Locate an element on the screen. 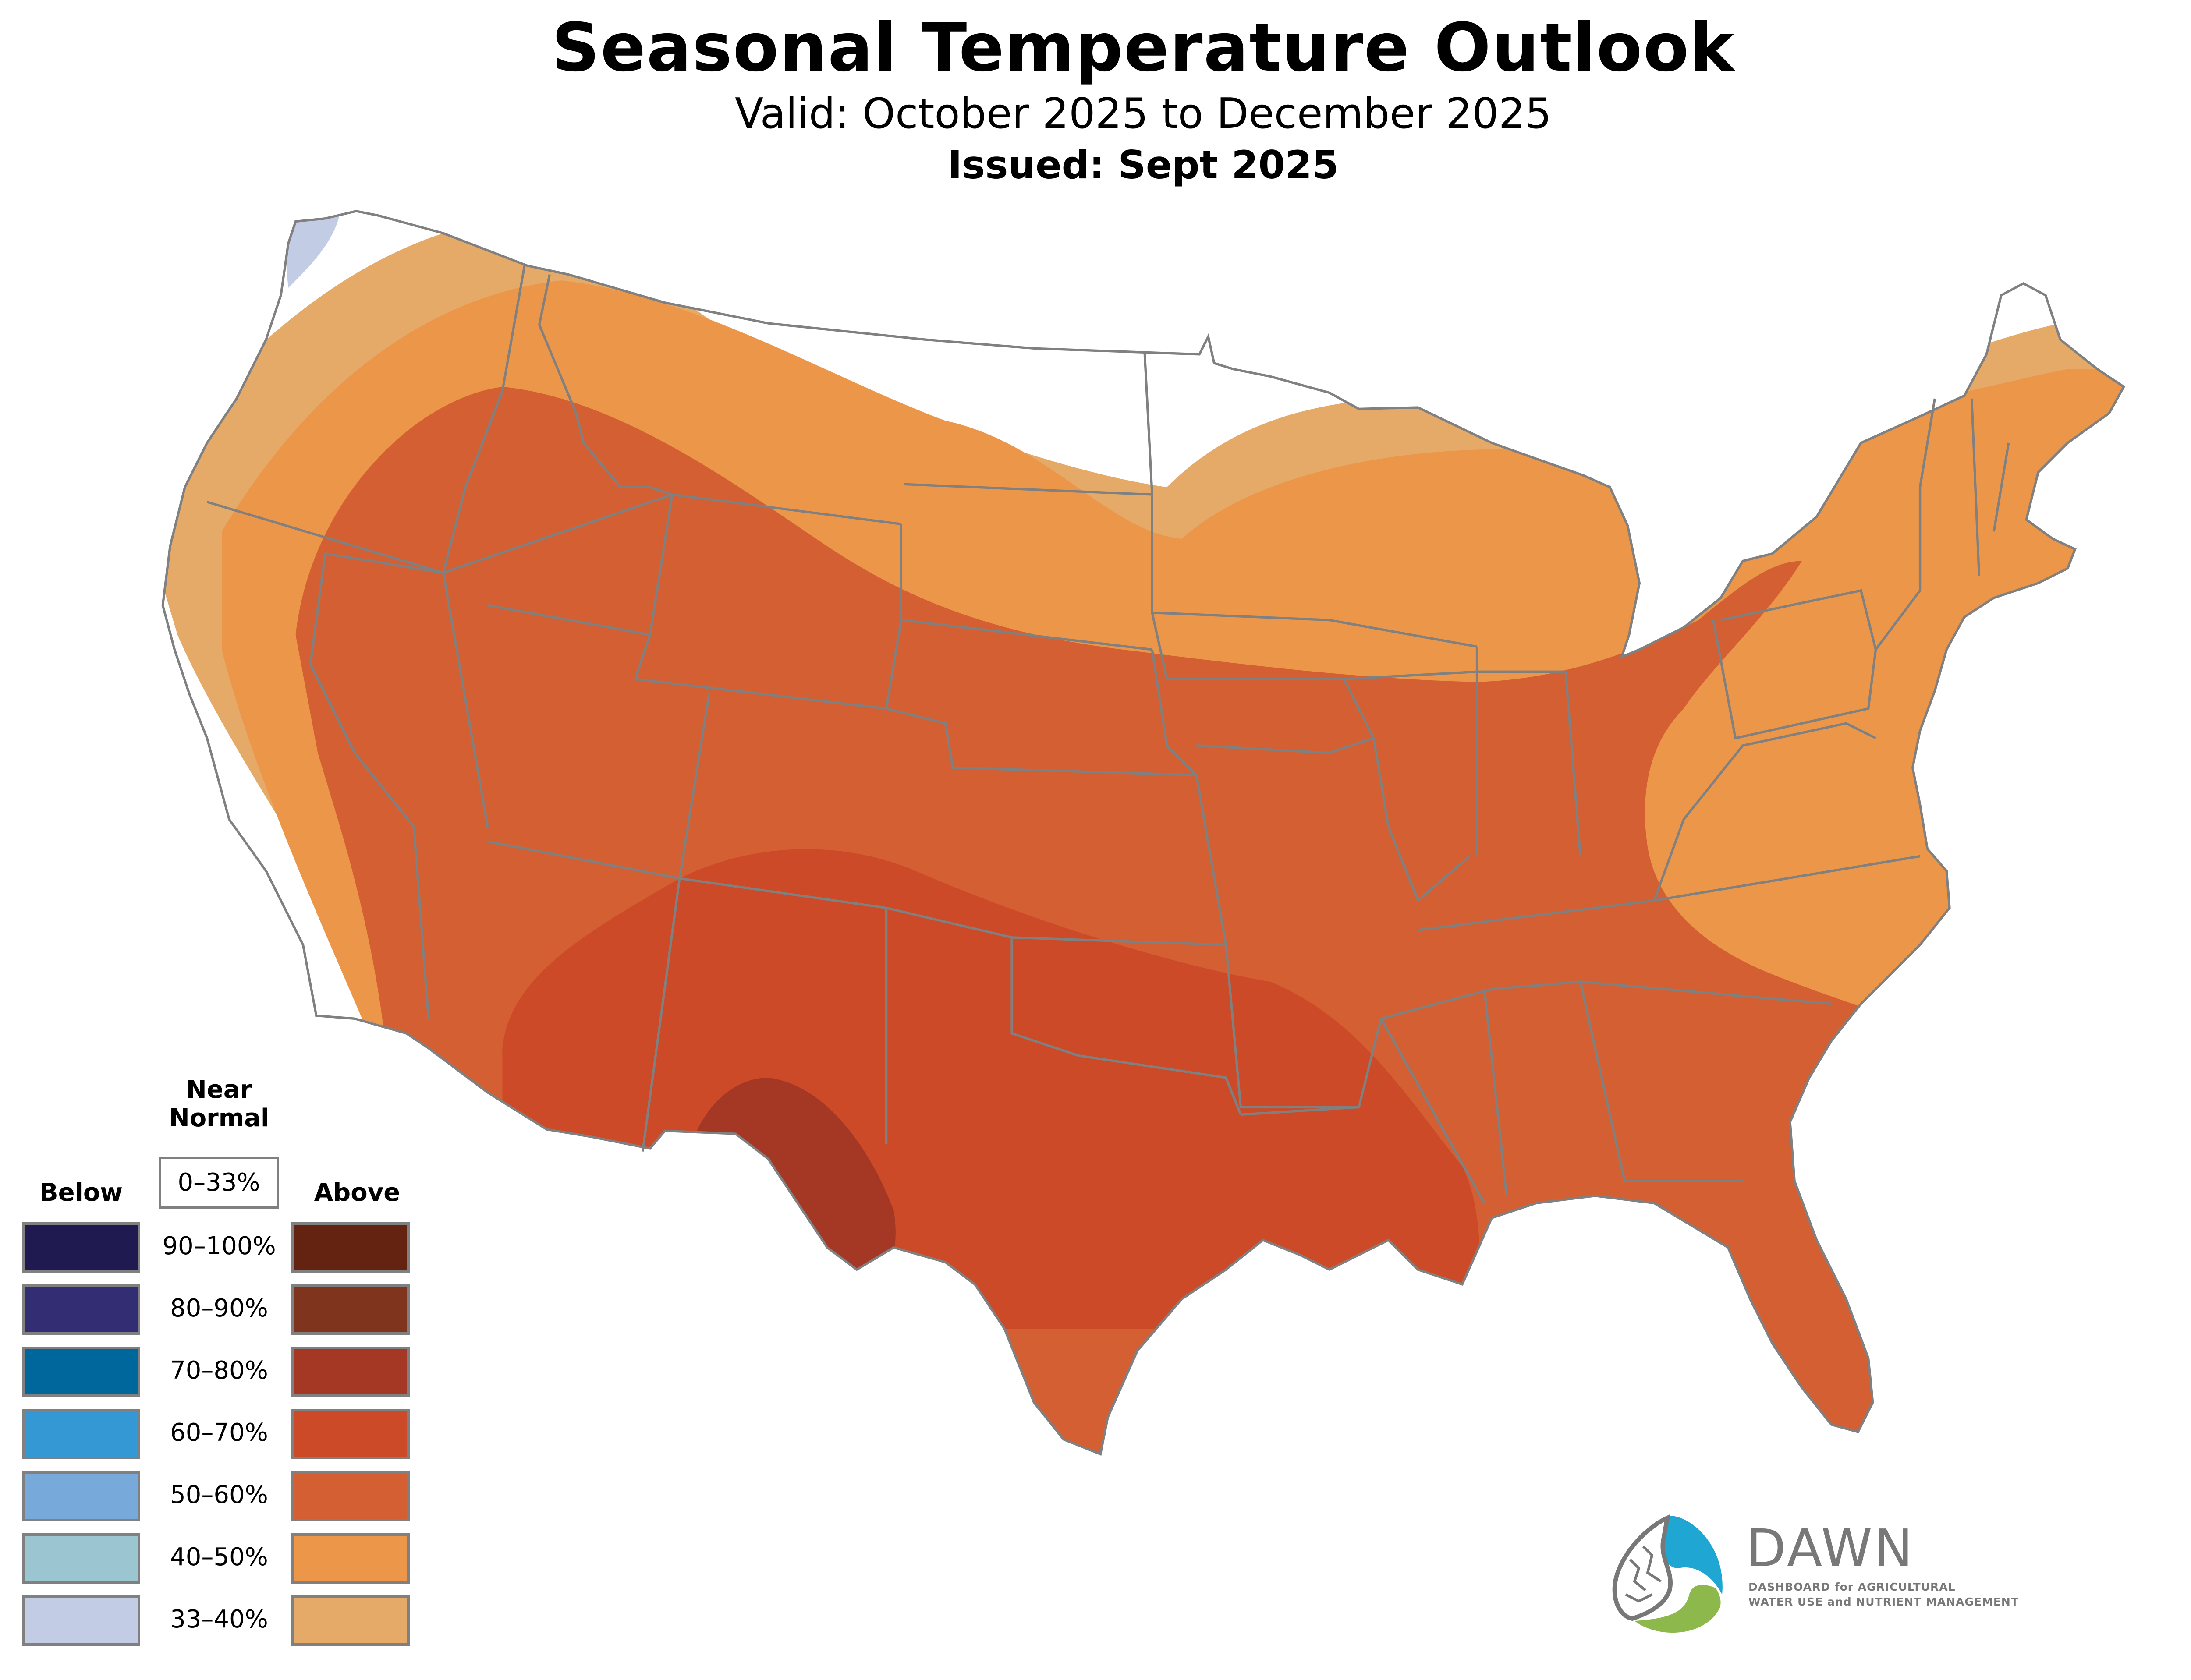  map-title: Seasonal Temperature Outlook is located at coordinates (1143, 47).